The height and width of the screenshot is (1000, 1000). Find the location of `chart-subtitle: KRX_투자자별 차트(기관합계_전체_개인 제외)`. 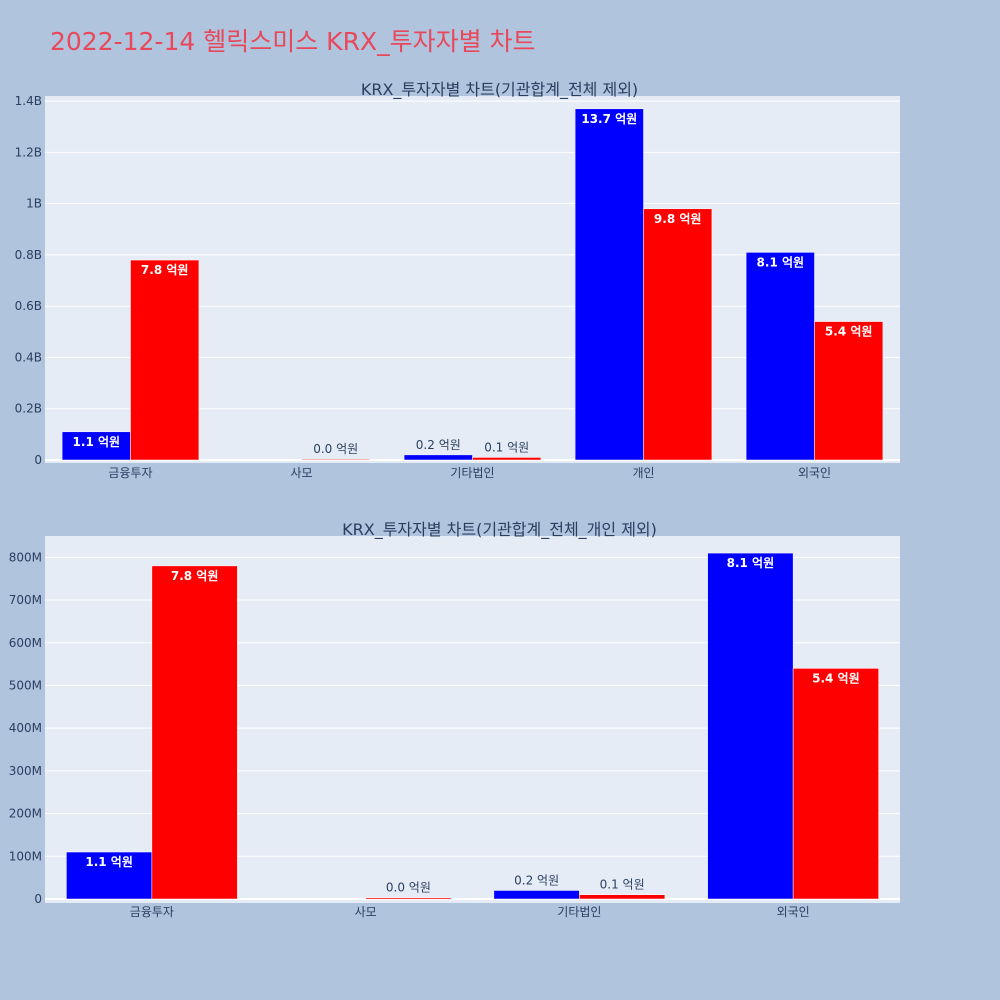

chart-subtitle: KRX_투자자별 차트(기관합계_전체_개인 제외) is located at coordinates (499, 530).